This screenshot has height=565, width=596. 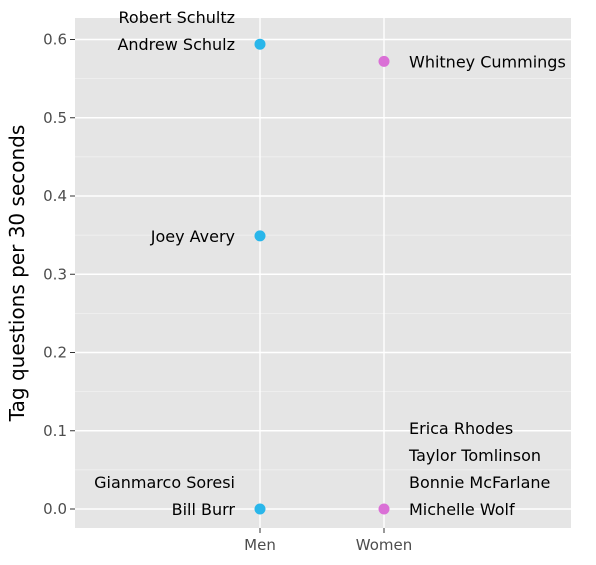 I want to click on y-tick-label: 0.1, so click(x=55, y=431).